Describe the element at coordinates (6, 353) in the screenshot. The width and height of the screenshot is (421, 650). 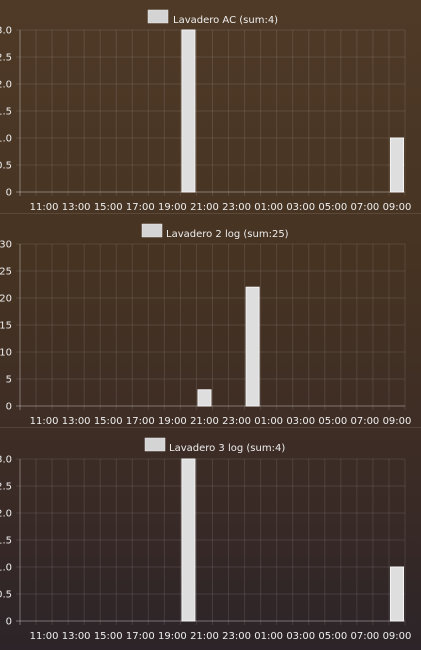
I see `y-tick-label: 10` at that location.